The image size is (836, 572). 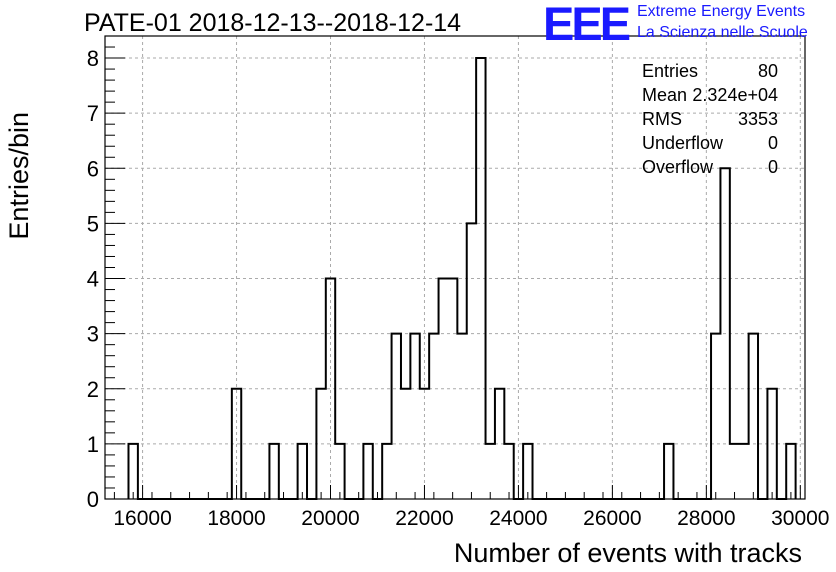 What do you see at coordinates (93, 279) in the screenshot?
I see `y-tick-label: 4` at bounding box center [93, 279].